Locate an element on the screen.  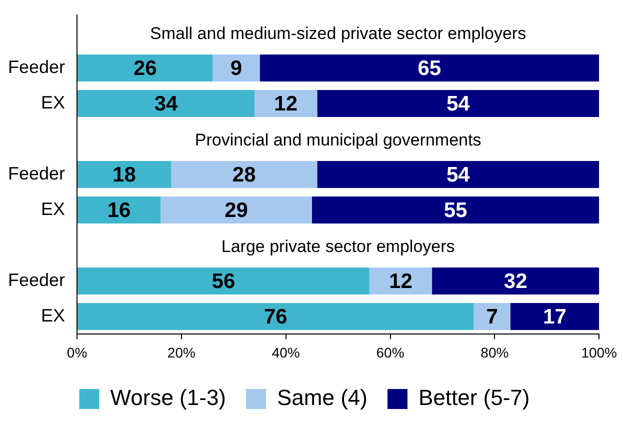
data-label: 55 is located at coordinates (456, 210).